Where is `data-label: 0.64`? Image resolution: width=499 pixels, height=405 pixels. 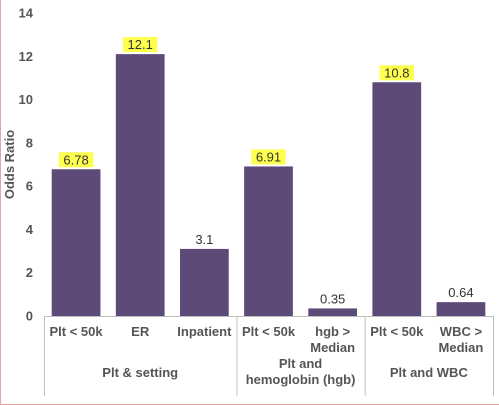
data-label: 0.64 is located at coordinates (460, 292).